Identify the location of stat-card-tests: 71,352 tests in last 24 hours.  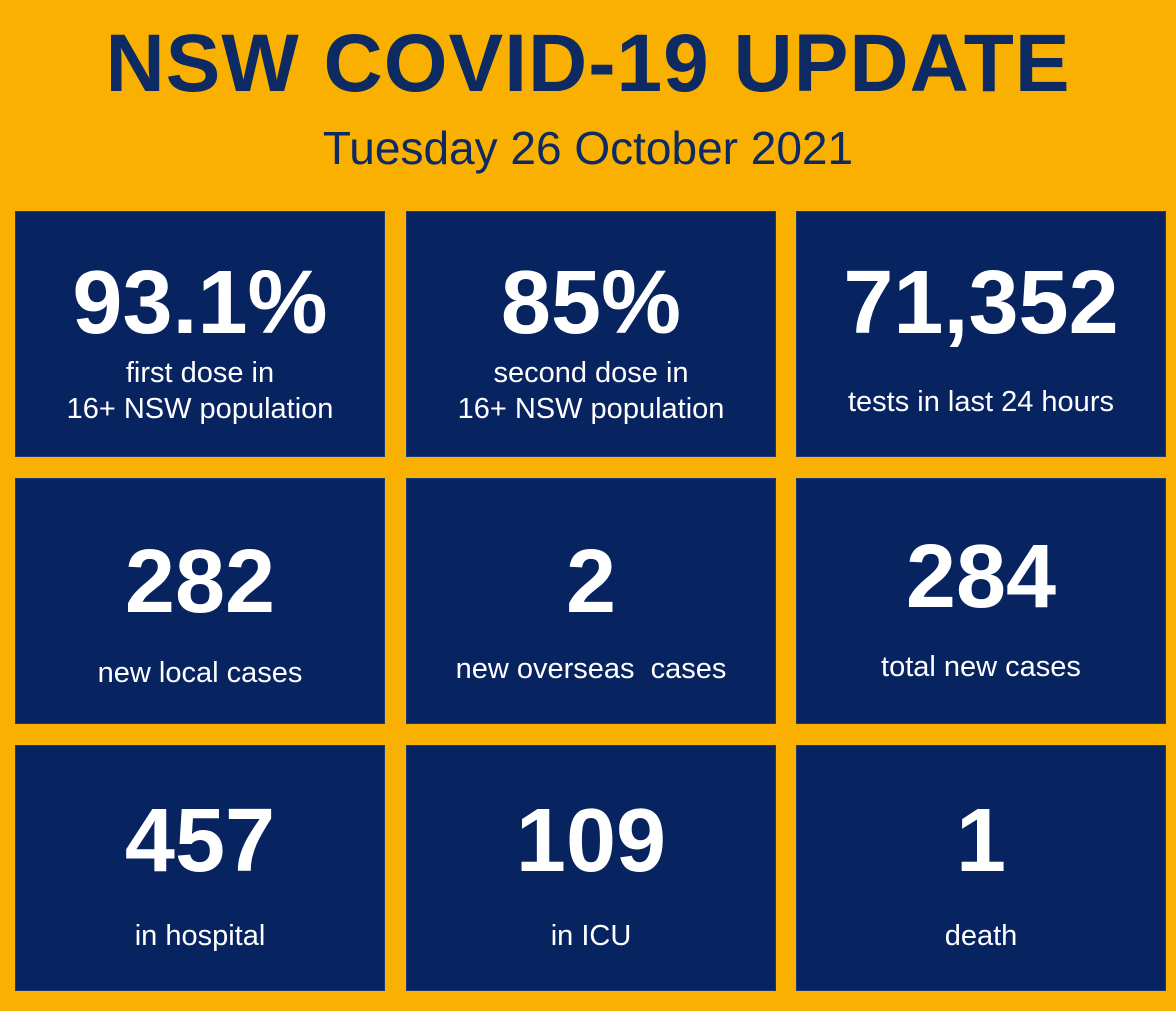
(981, 334).